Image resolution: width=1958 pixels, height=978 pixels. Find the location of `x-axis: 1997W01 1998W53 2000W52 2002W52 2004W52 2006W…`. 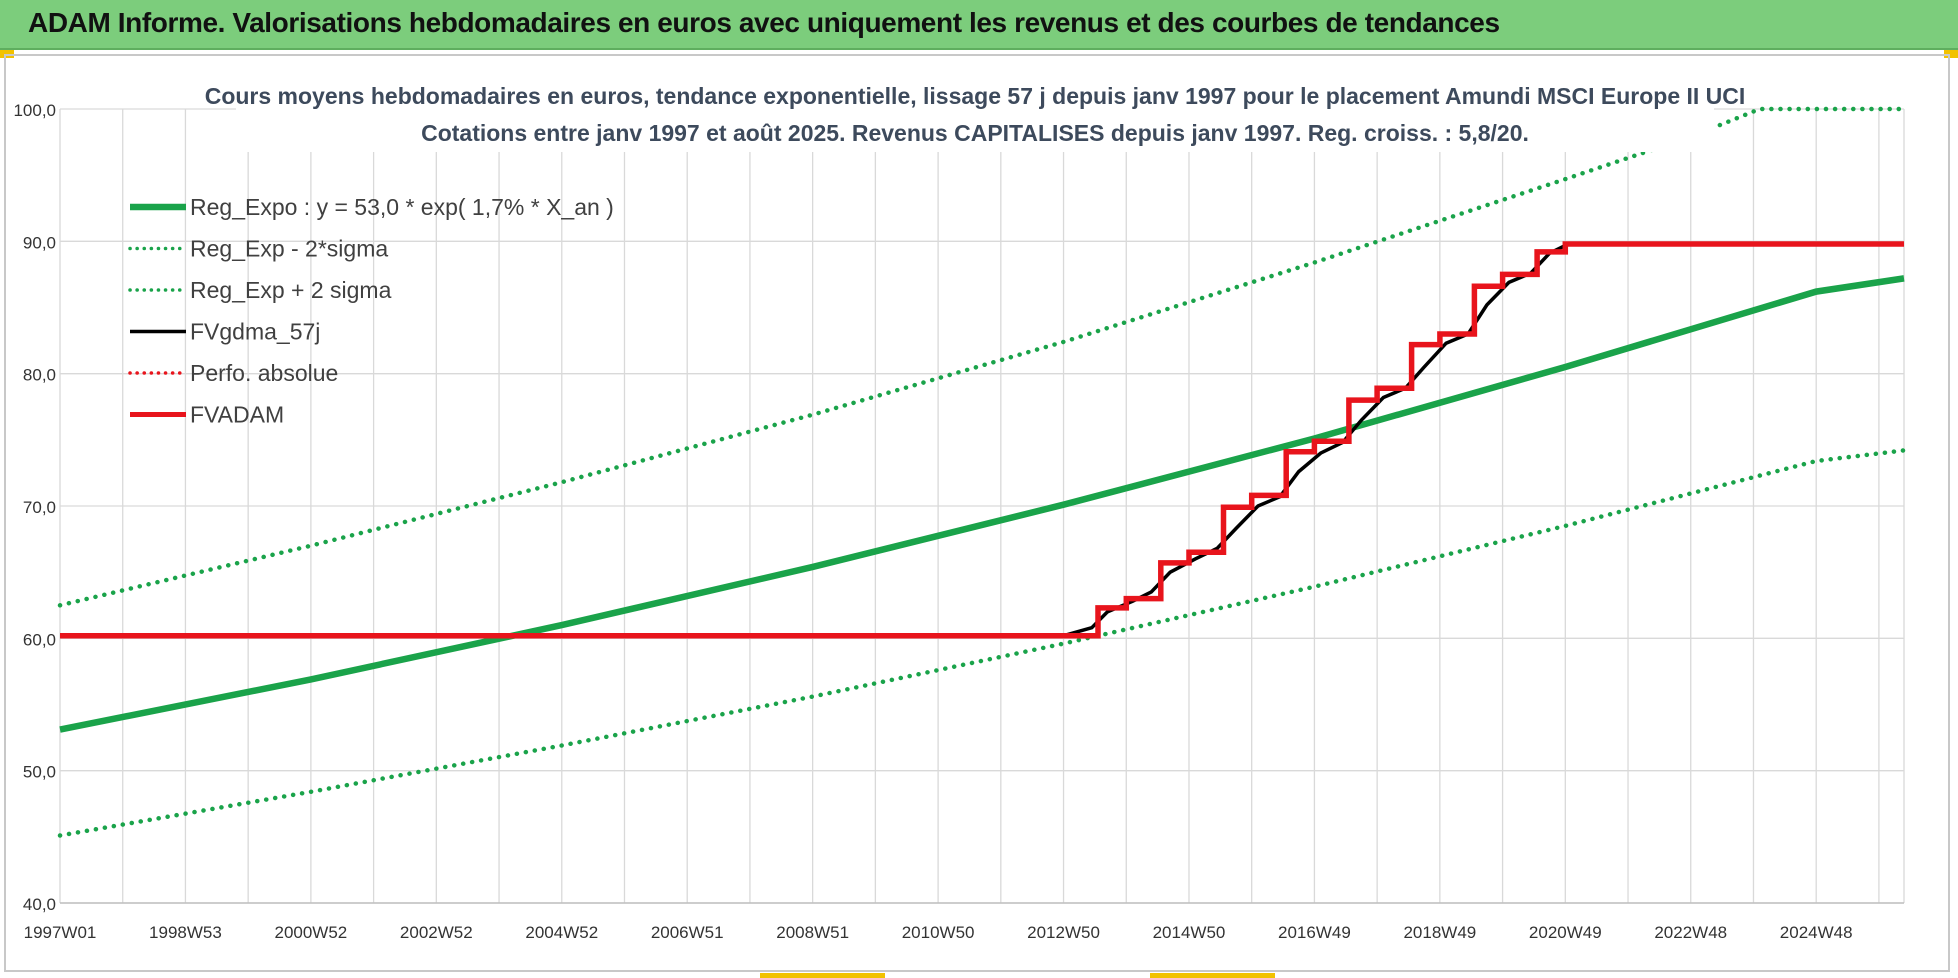

x-axis: 1997W01 1998W53 2000W52 2002W52 2004W52 2006W… is located at coordinates (964, 922).